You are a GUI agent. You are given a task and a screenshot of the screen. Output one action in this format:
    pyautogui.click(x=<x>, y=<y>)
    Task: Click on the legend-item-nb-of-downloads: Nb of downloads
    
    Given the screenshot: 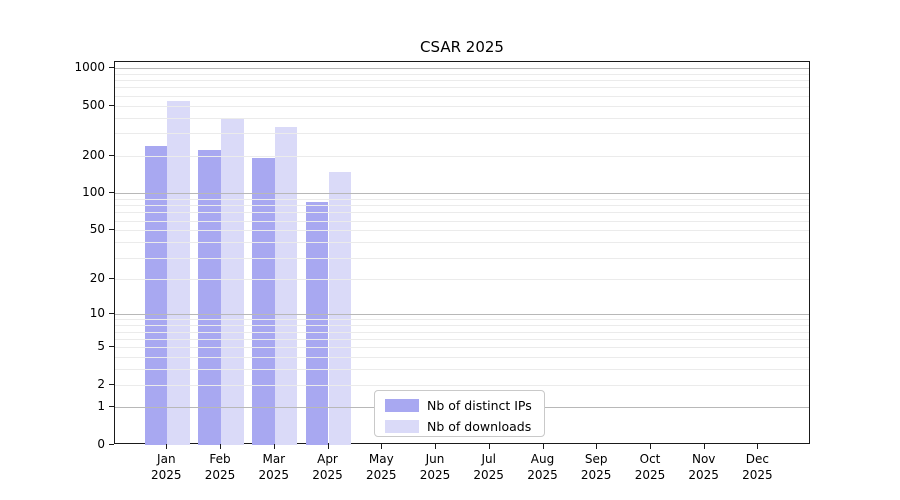 What is the action you would take?
    pyautogui.click(x=464, y=426)
    